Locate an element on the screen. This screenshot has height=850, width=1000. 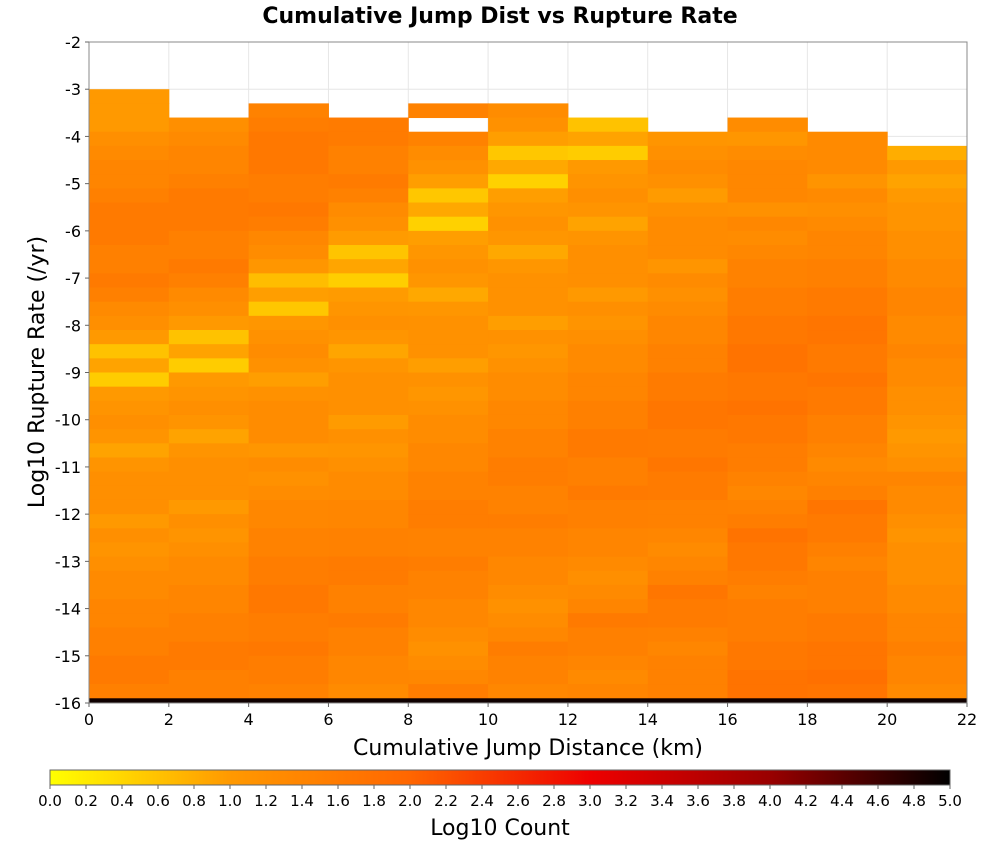
y-axis-label: Log10 Rupture Rate (/yr) is located at coordinates (37, 372).